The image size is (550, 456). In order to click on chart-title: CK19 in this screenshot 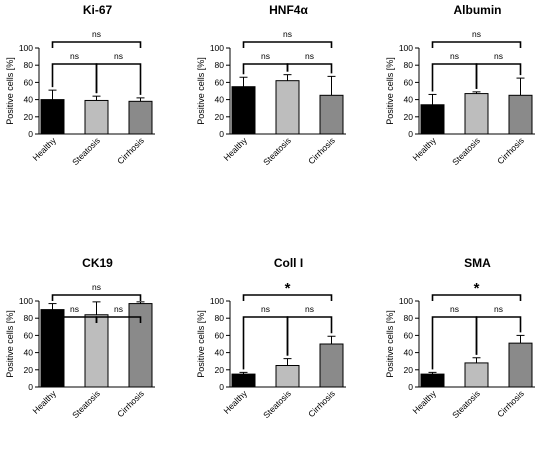, I will do `click(97, 263)`.